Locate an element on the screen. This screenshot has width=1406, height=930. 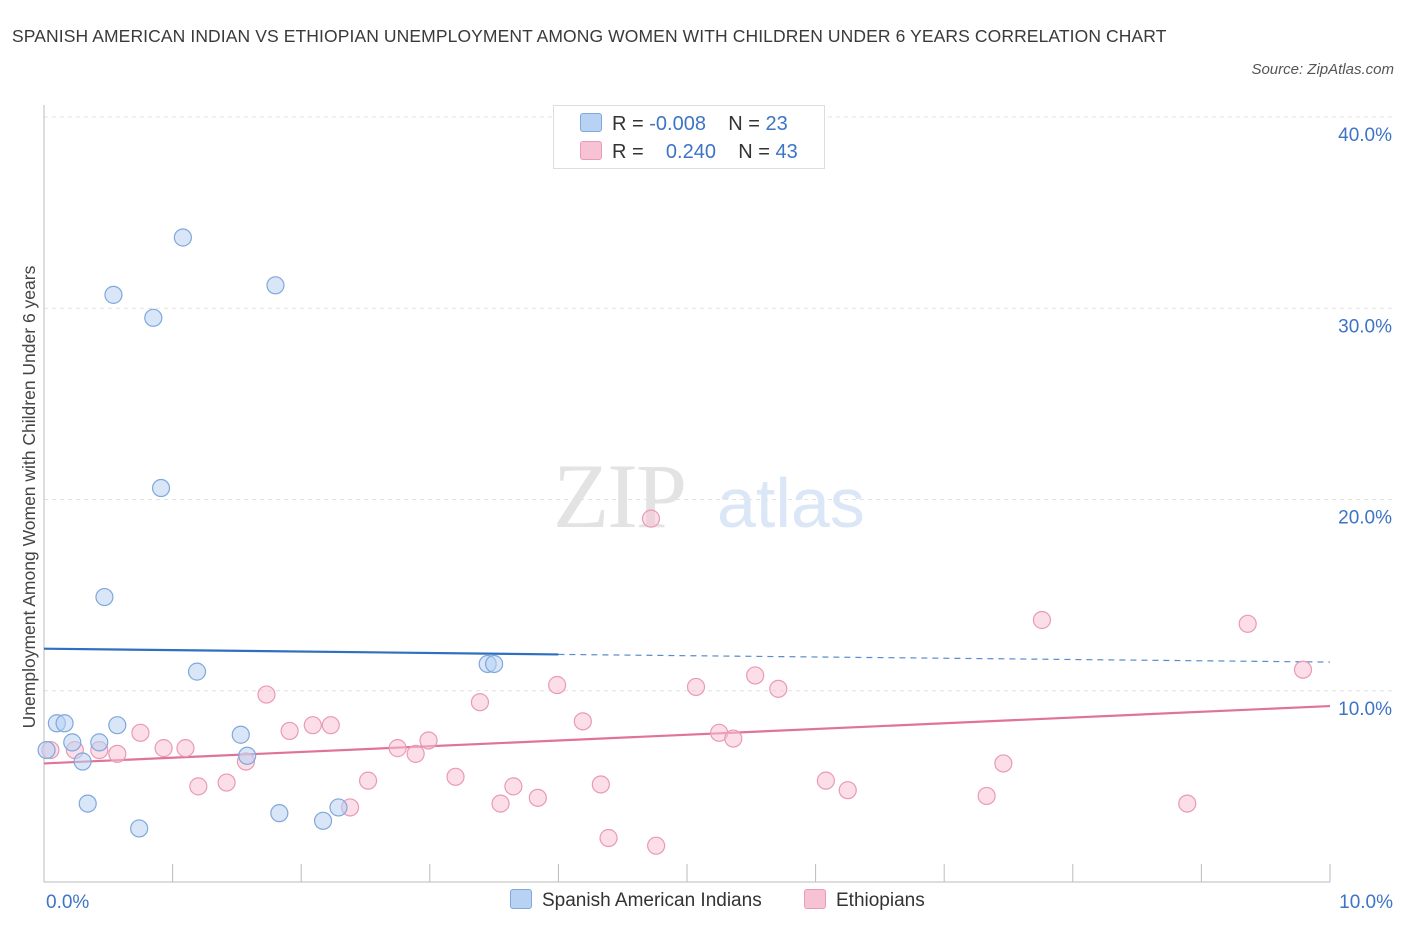
source-label: Source: ZipAtlas.com is located at coordinates (1322, 69).